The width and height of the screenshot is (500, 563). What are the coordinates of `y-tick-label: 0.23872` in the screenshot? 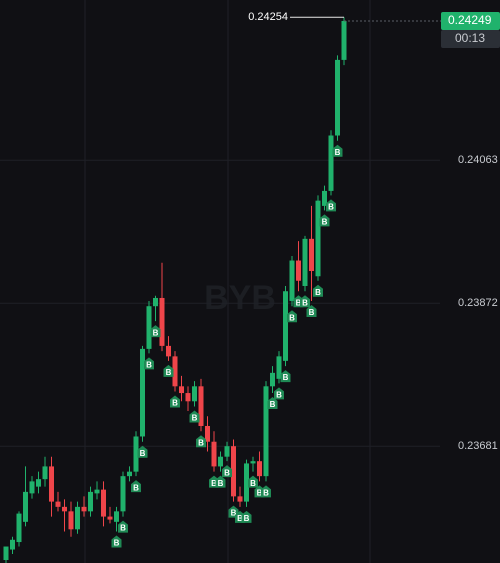 It's located at (478, 303).